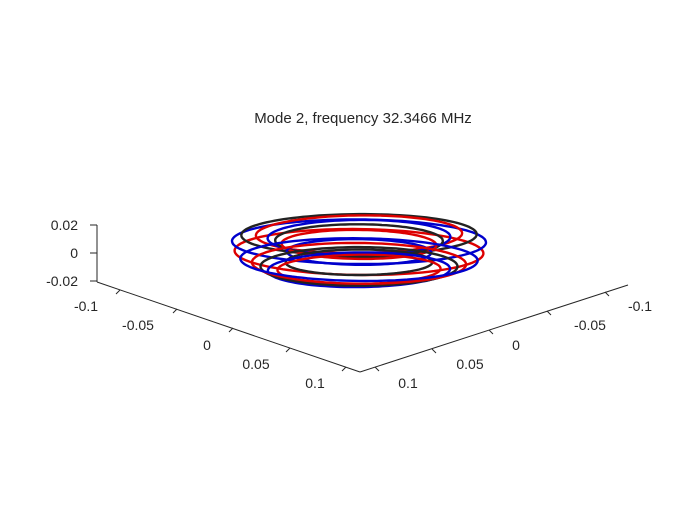 The image size is (700, 525). I want to click on x-tick-label: -0.05, so click(138, 325).